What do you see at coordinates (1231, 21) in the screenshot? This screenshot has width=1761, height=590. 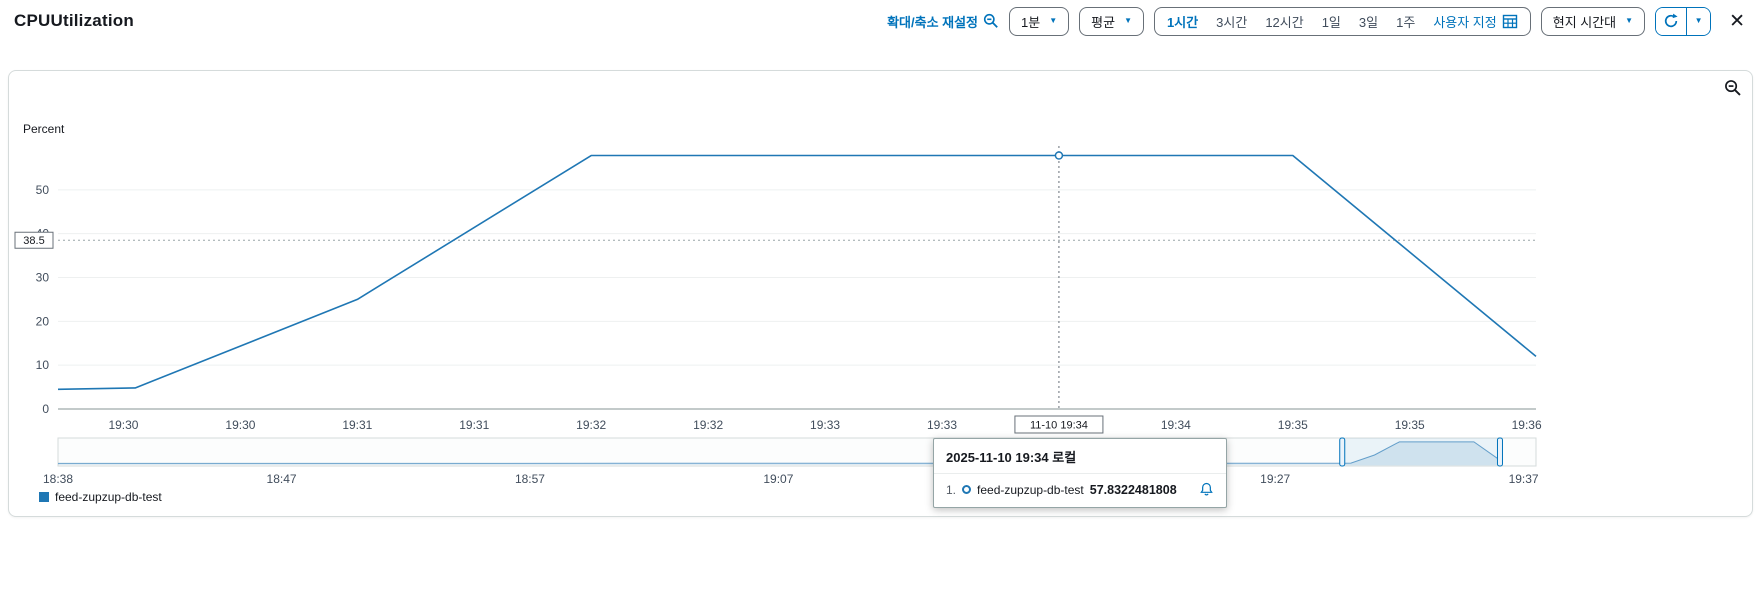 I see `range-3h: 3시간` at bounding box center [1231, 21].